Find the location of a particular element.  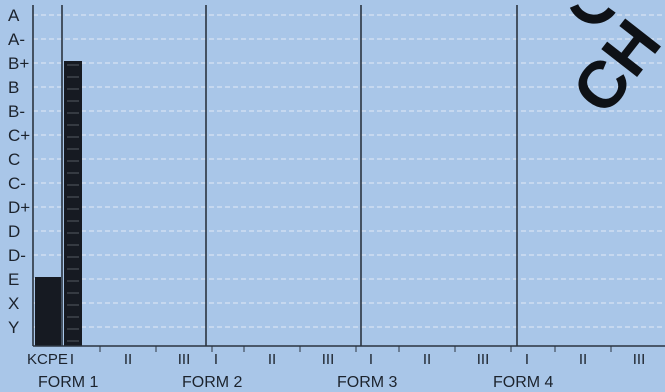

y-tick-label: C is located at coordinates (14, 159).